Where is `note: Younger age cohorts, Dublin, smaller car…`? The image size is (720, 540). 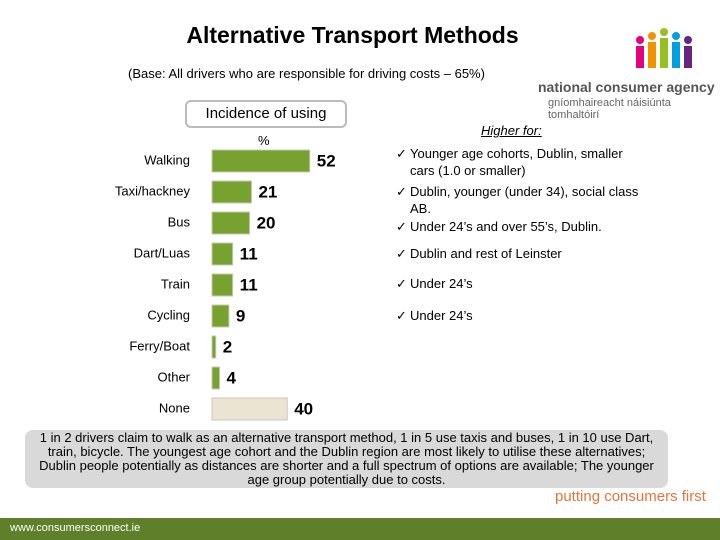 note: Younger age cohorts, Dublin, smaller car… is located at coordinates (521, 162).